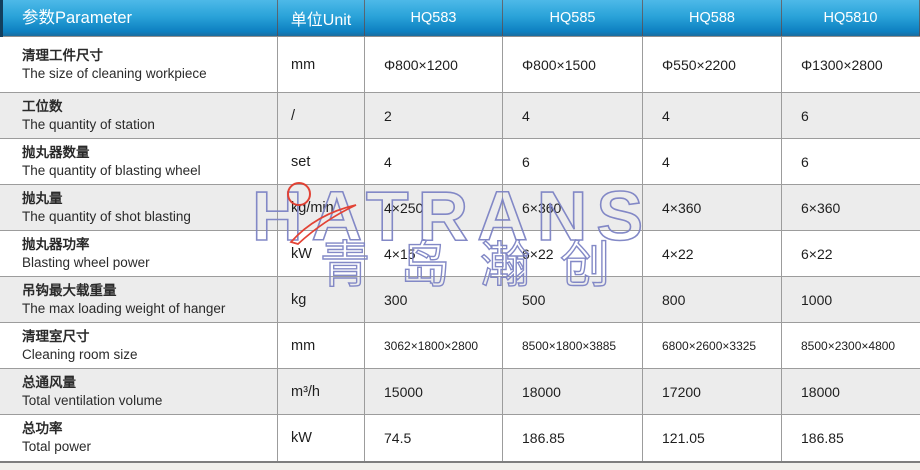 The height and width of the screenshot is (470, 920). I want to click on unit-cell: kg/min, so click(321, 207).